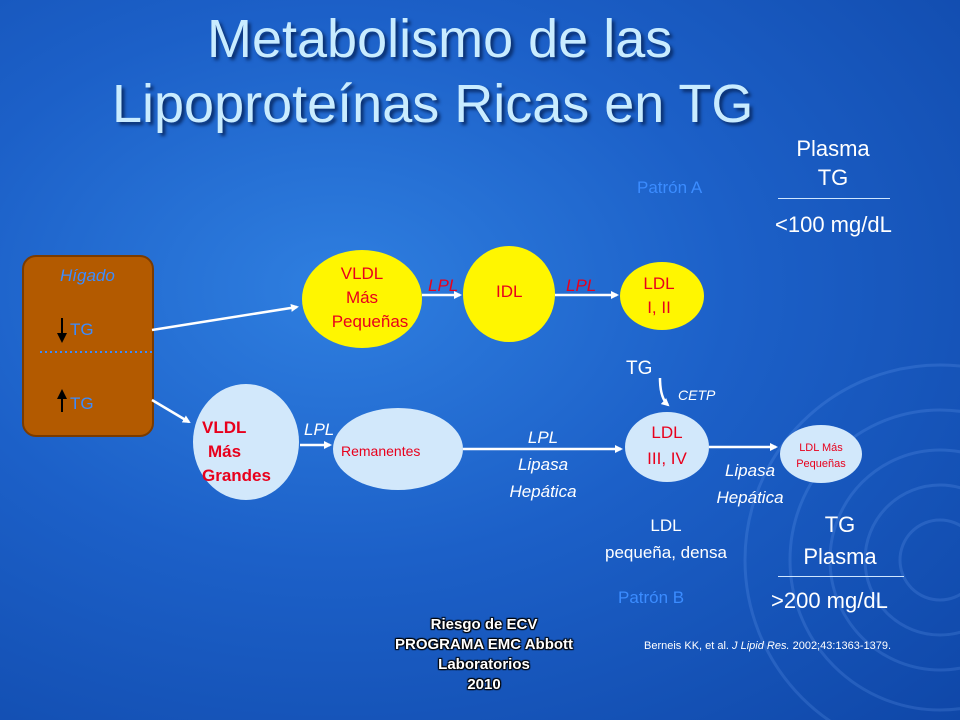  I want to click on ldl-dense-line2: pequeña, densa, so click(666, 552).